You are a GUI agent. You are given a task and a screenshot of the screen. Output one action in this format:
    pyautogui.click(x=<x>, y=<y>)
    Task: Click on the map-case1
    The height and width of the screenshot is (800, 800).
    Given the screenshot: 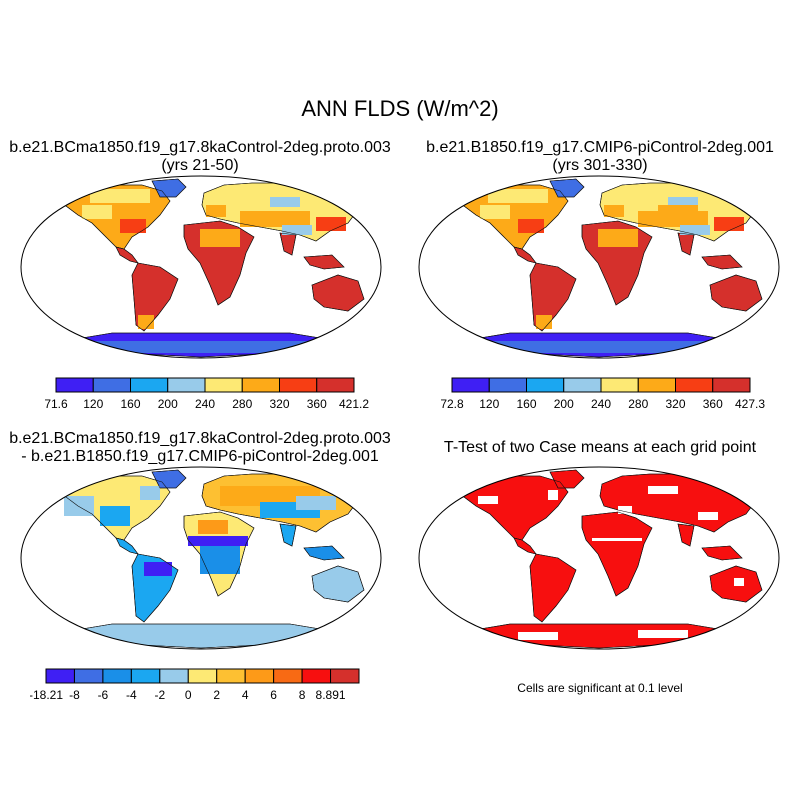 What is the action you would take?
    pyautogui.click(x=201, y=267)
    